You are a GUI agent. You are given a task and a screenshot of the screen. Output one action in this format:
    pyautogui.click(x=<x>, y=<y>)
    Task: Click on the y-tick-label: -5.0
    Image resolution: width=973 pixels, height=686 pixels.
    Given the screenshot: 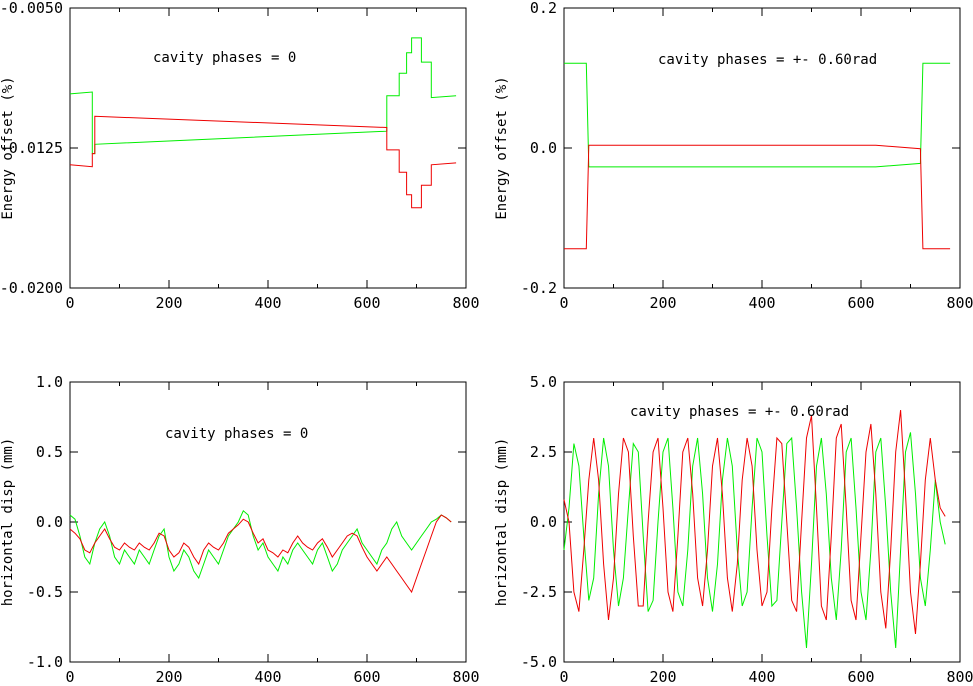 What is the action you would take?
    pyautogui.click(x=539, y=662)
    